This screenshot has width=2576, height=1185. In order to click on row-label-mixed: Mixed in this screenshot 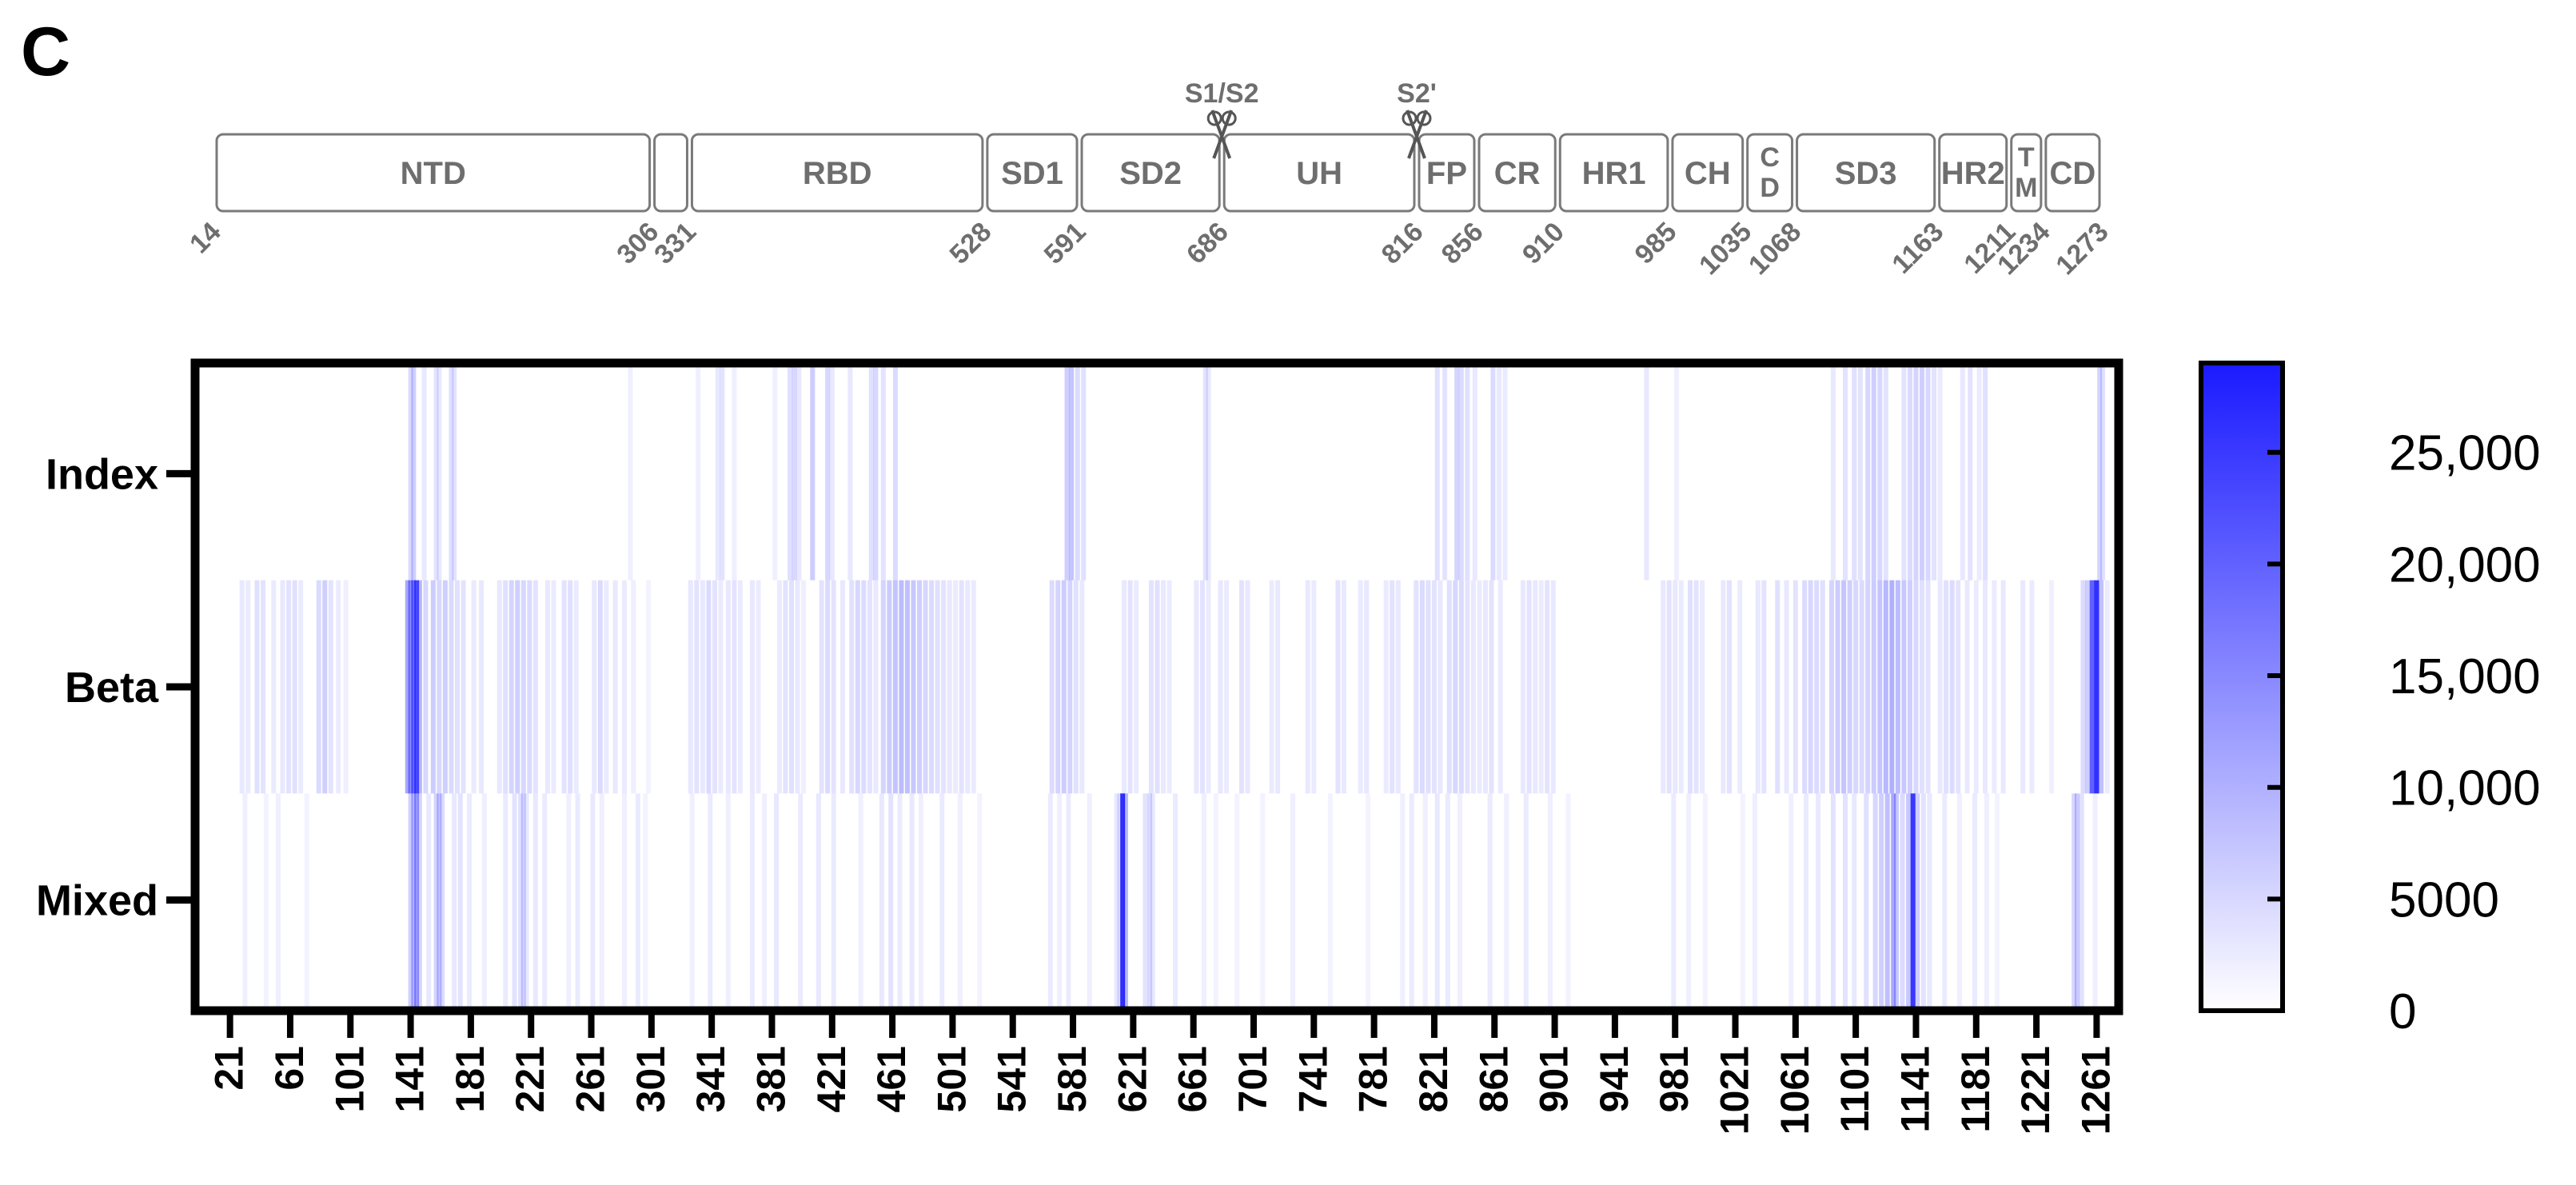, I will do `click(97, 901)`.